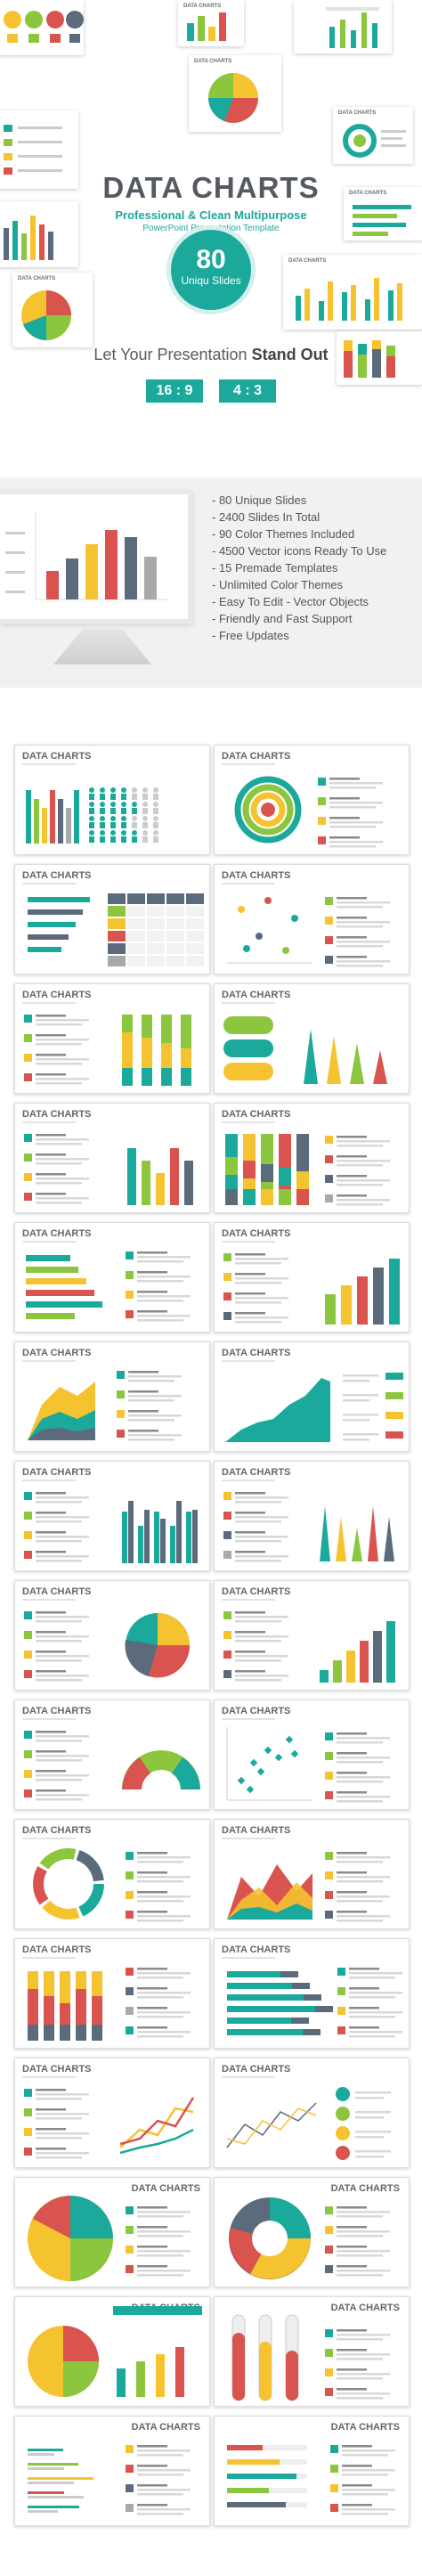 Image resolution: width=422 pixels, height=2576 pixels. What do you see at coordinates (42, 27) in the screenshot?
I see `mini-slide-pie-icons` at bounding box center [42, 27].